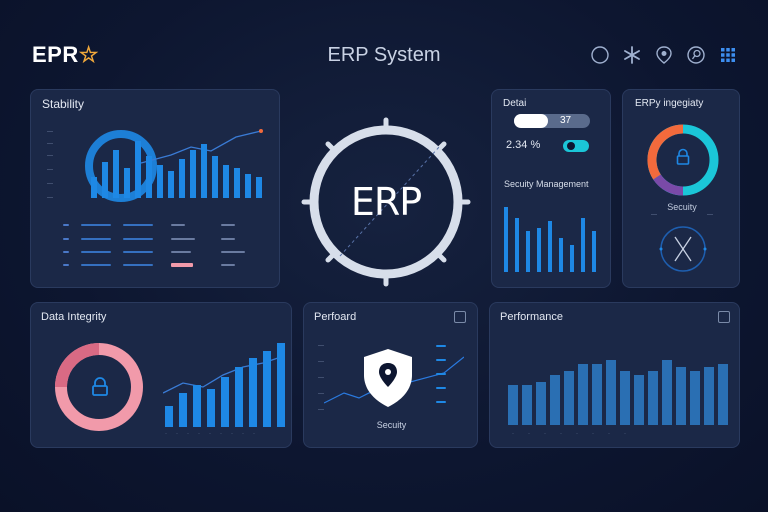 The image size is (768, 512). I want to click on data-integrity-bar-chart, so click(226, 385).